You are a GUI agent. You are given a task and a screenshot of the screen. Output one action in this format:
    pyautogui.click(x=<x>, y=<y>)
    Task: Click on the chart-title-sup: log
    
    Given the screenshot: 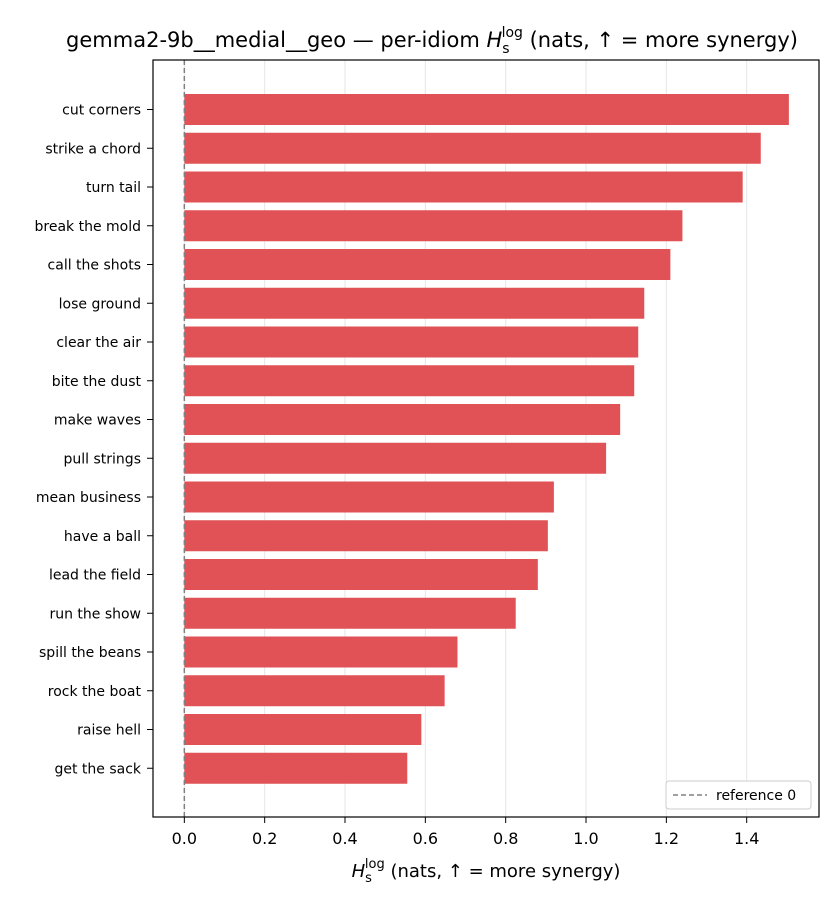 What is the action you would take?
    pyautogui.click(x=512, y=33)
    